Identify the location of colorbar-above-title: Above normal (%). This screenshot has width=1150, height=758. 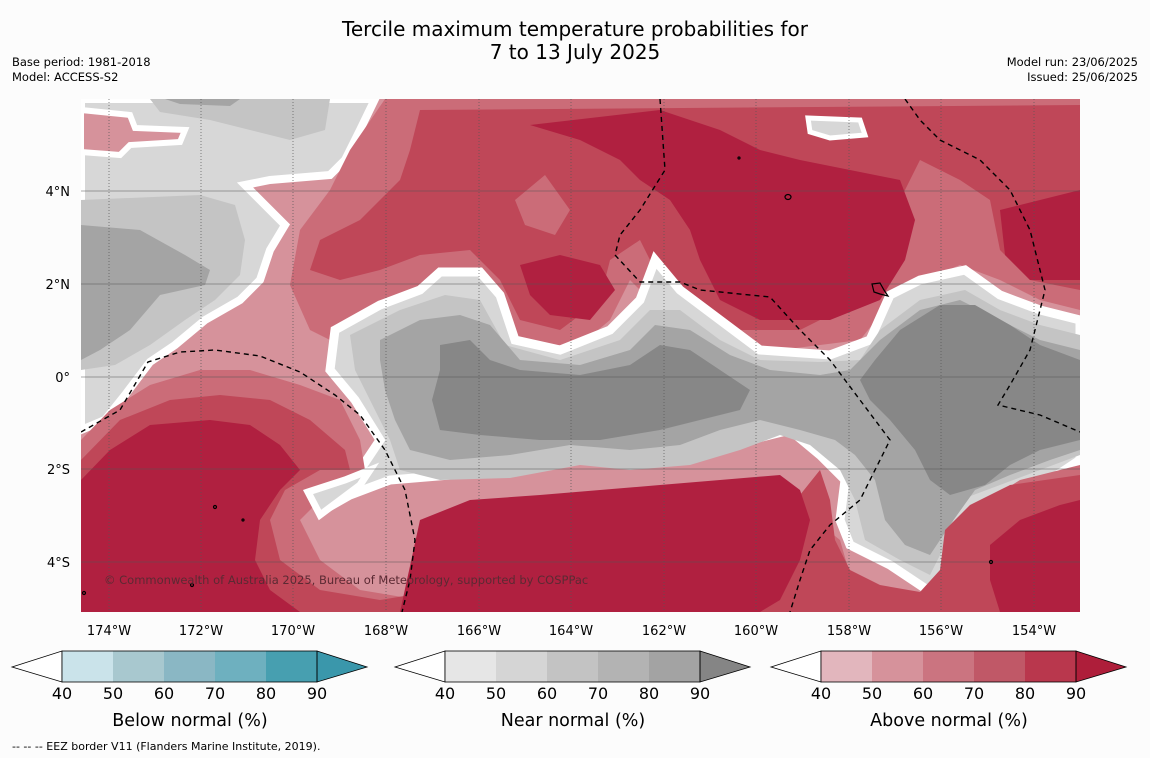
(949, 721).